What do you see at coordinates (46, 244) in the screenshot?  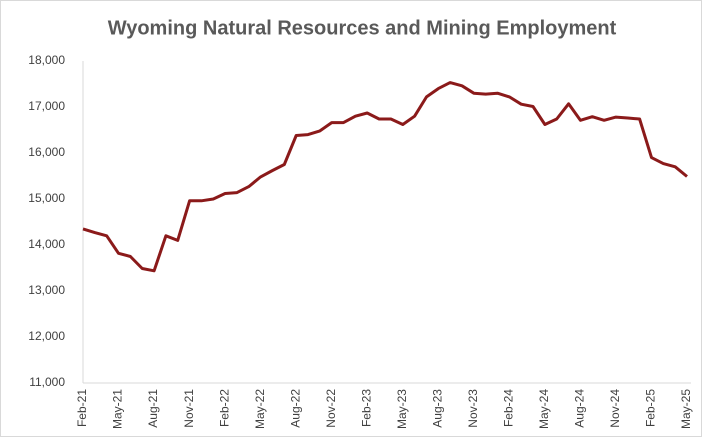 I see `y-tick-label: 14,000` at bounding box center [46, 244].